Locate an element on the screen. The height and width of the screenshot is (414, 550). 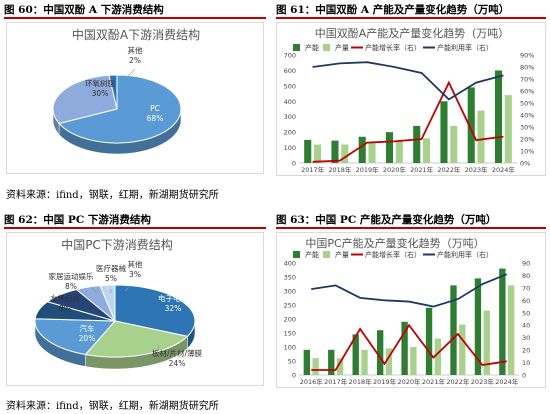
left-axis-tick: 0 is located at coordinates (294, 376).